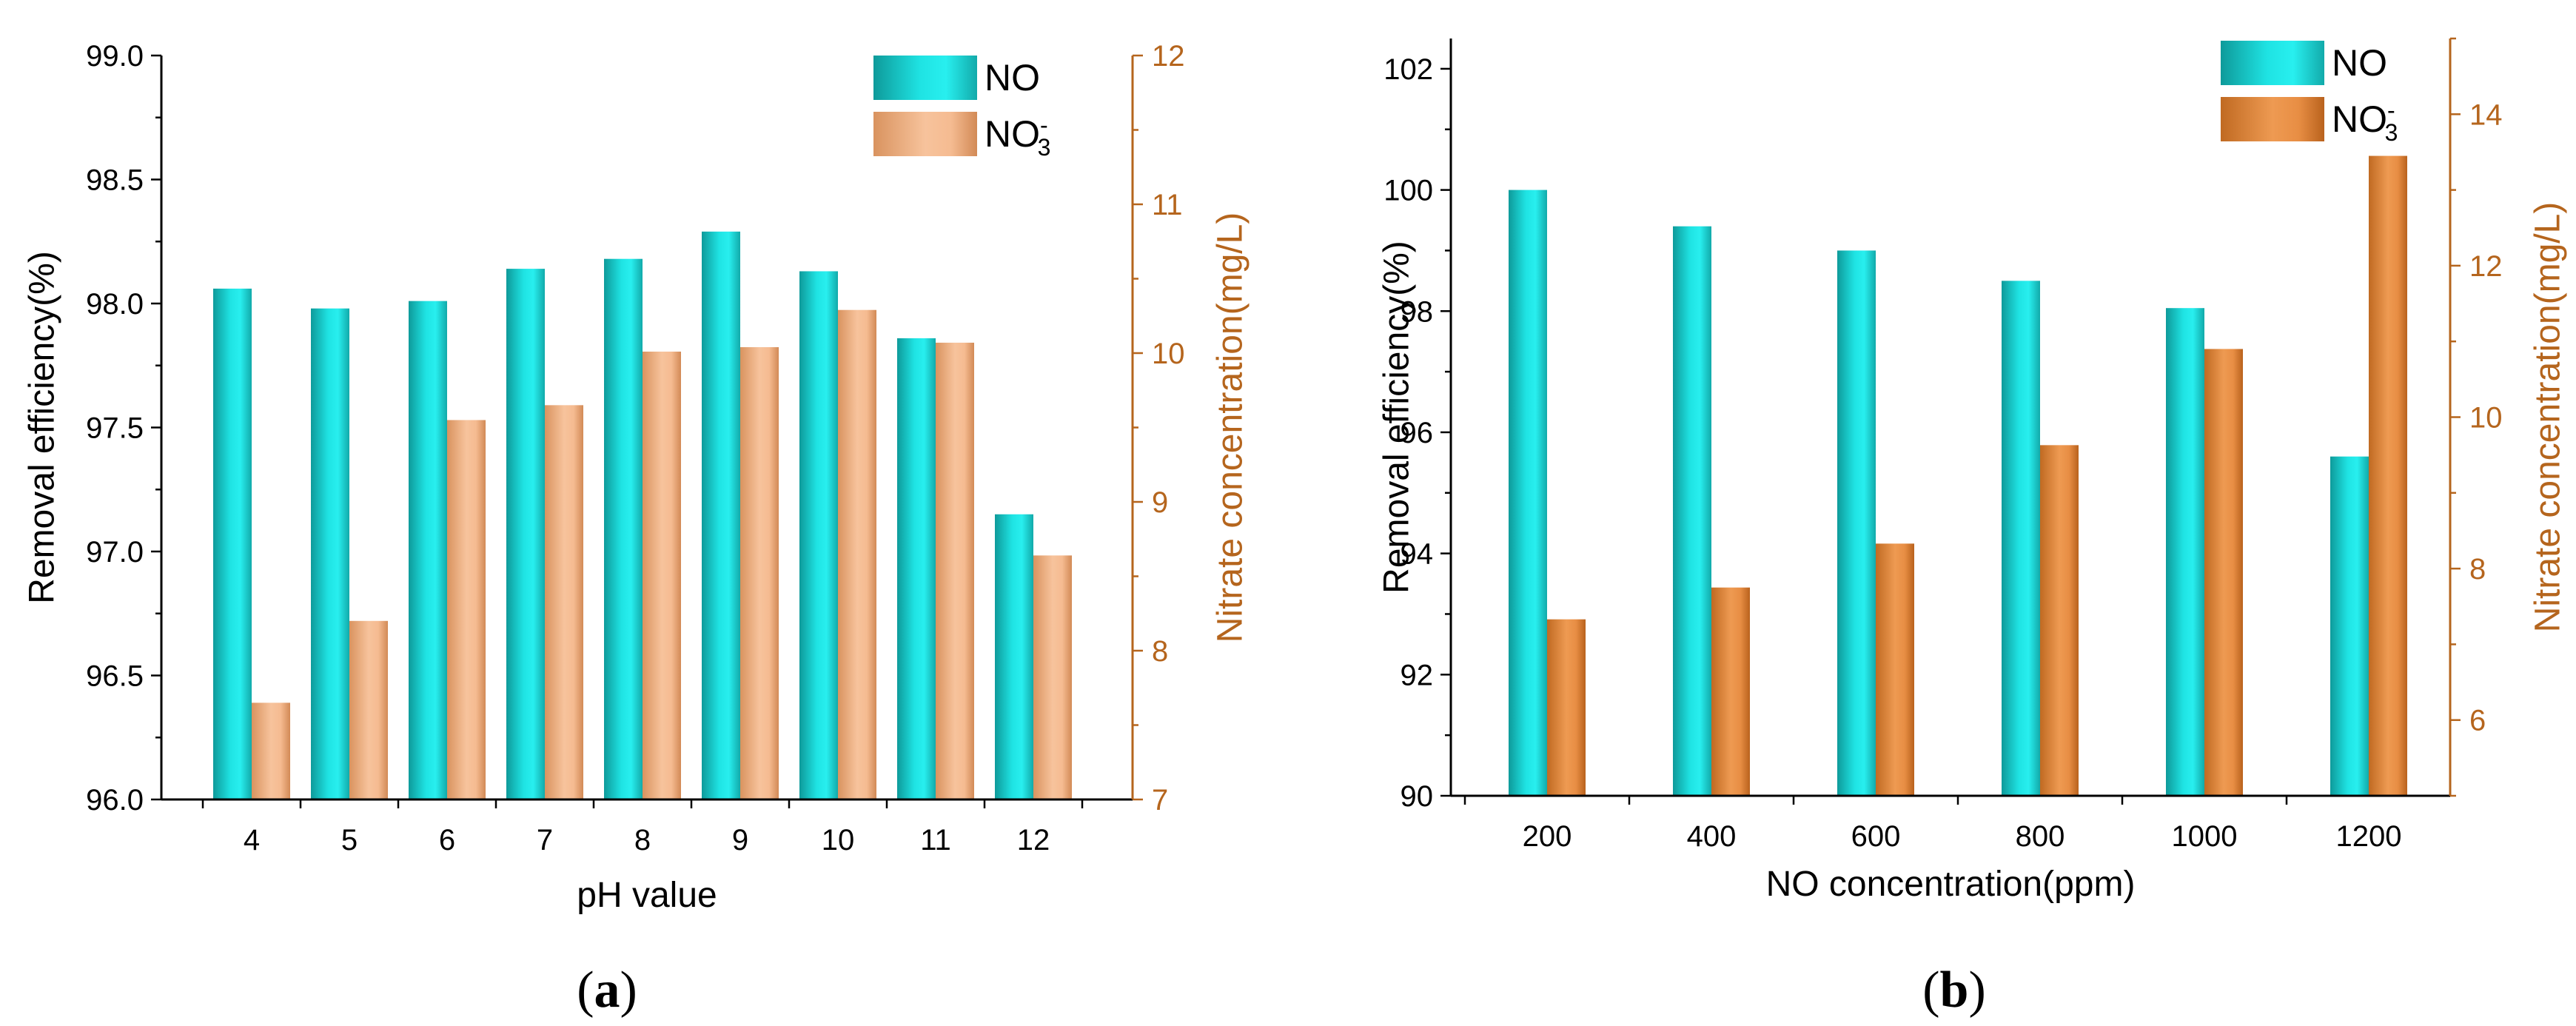  Describe the element at coordinates (1017, 136) in the screenshot. I see `legend-label-no3-a: NO-3` at that location.